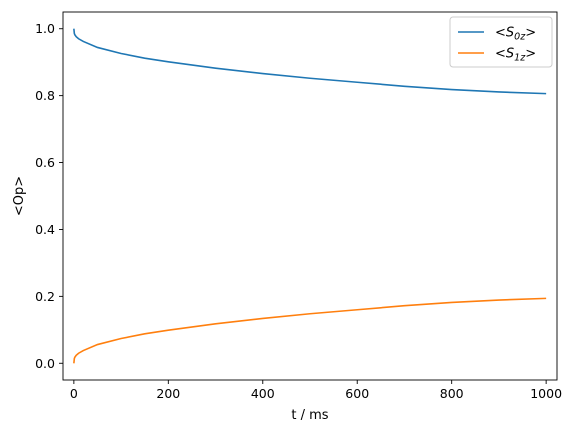 The image size is (567, 432). I want to click on y-tick-label: 0.8, so click(45, 95).